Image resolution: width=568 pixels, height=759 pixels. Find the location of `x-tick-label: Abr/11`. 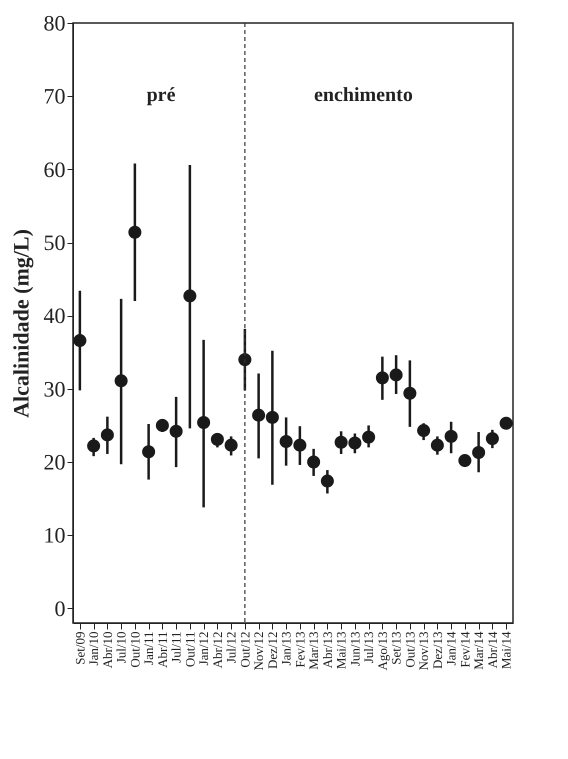

x-tick-label: Abr/11 is located at coordinates (162, 650).